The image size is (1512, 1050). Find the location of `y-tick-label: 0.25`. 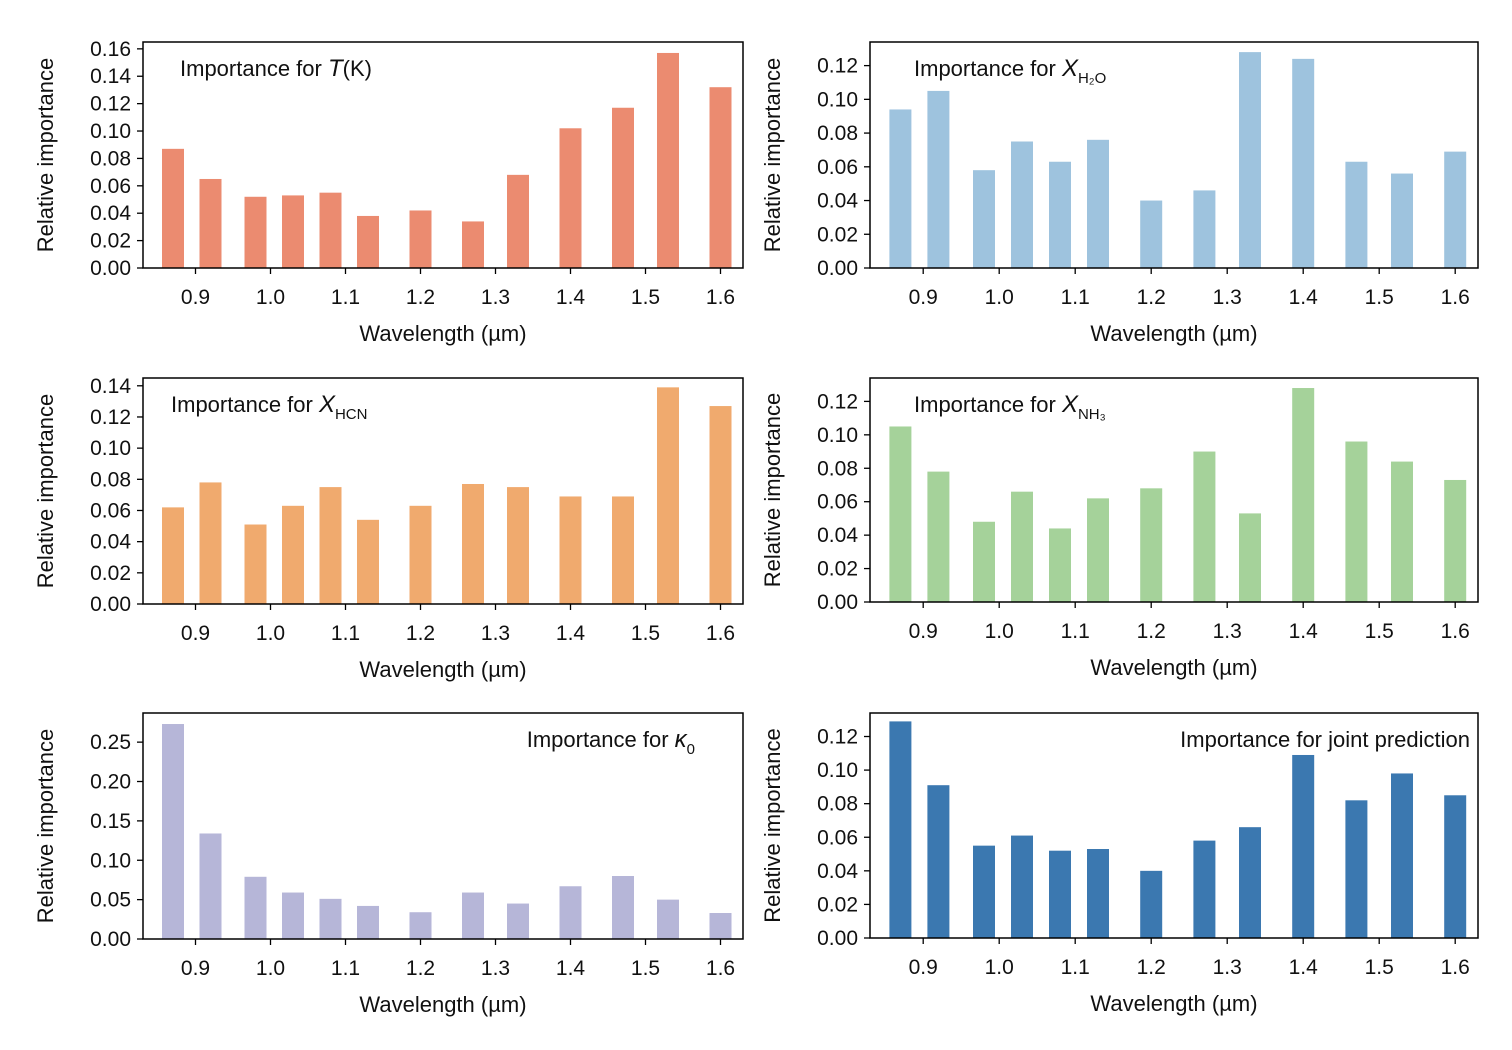

y-tick-label: 0.25 is located at coordinates (110, 742).